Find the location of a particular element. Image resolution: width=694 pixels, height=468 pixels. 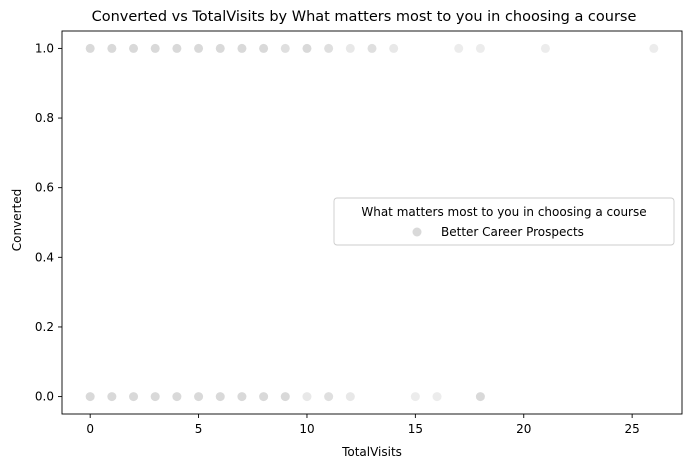

y-tick-label: 0.2 is located at coordinates (44, 327).